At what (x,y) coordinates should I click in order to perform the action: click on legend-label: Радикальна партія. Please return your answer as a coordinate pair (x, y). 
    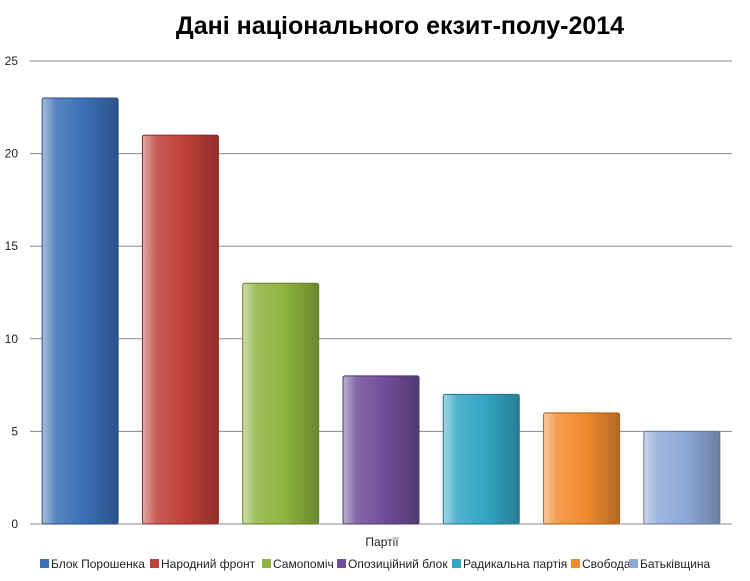
    Looking at the image, I should click on (515, 564).